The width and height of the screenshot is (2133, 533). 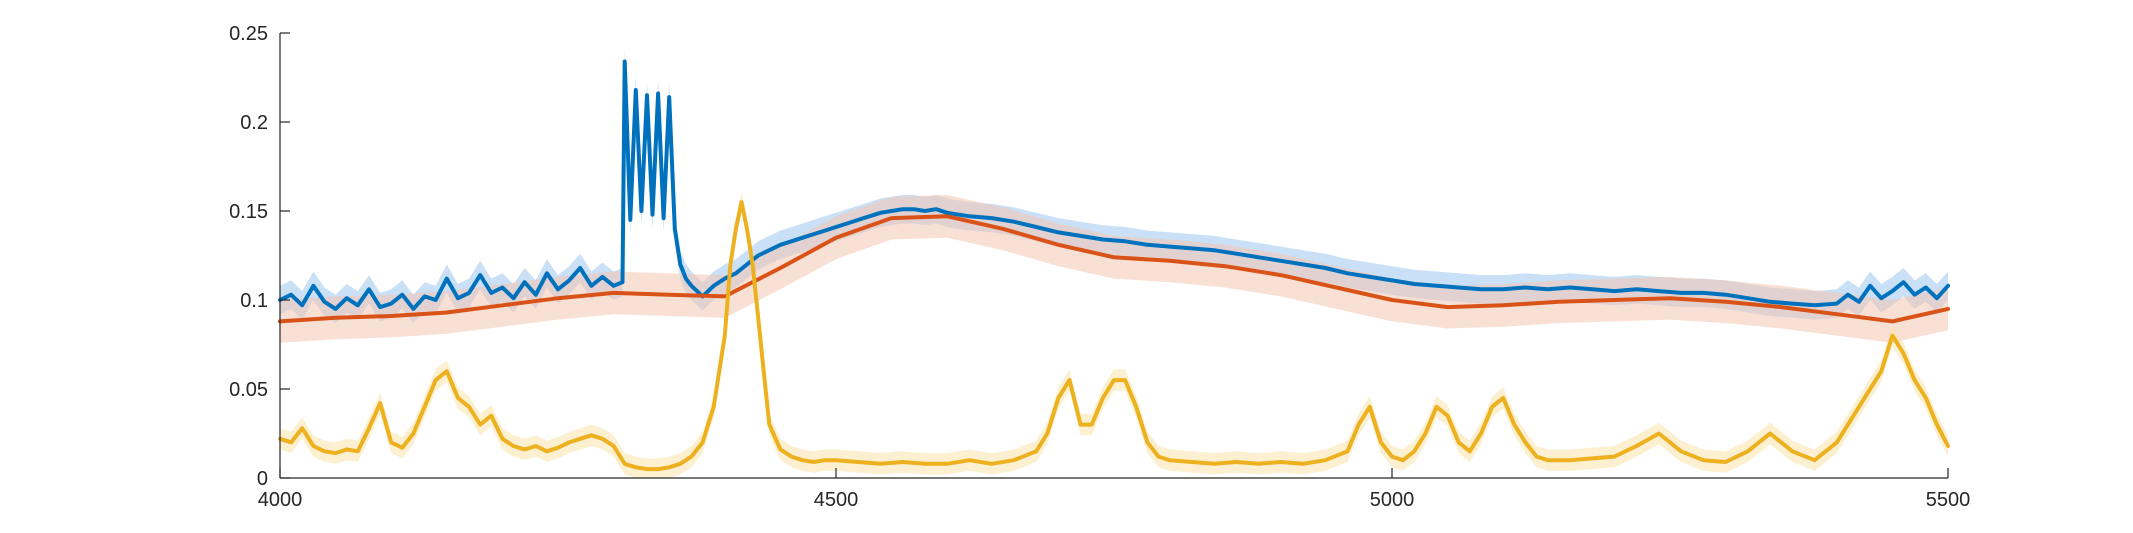 What do you see at coordinates (248, 34) in the screenshot?
I see `y-tick-label: 0.25` at bounding box center [248, 34].